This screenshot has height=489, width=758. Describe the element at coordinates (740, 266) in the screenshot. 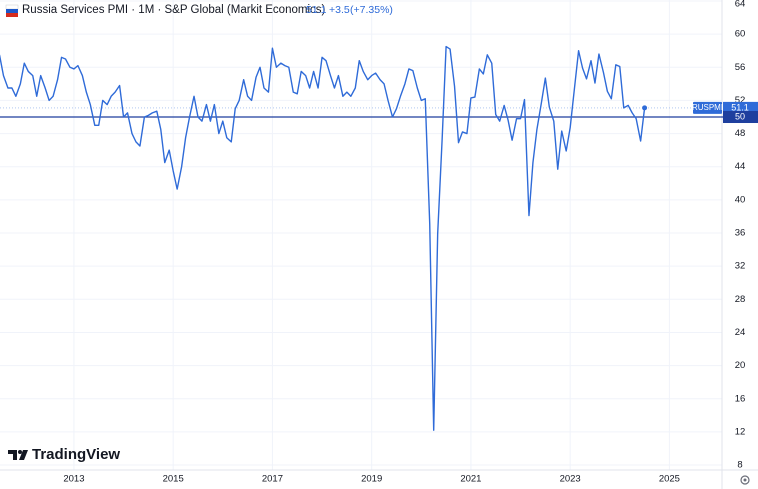

I see `y-tick-label: 32` at that location.